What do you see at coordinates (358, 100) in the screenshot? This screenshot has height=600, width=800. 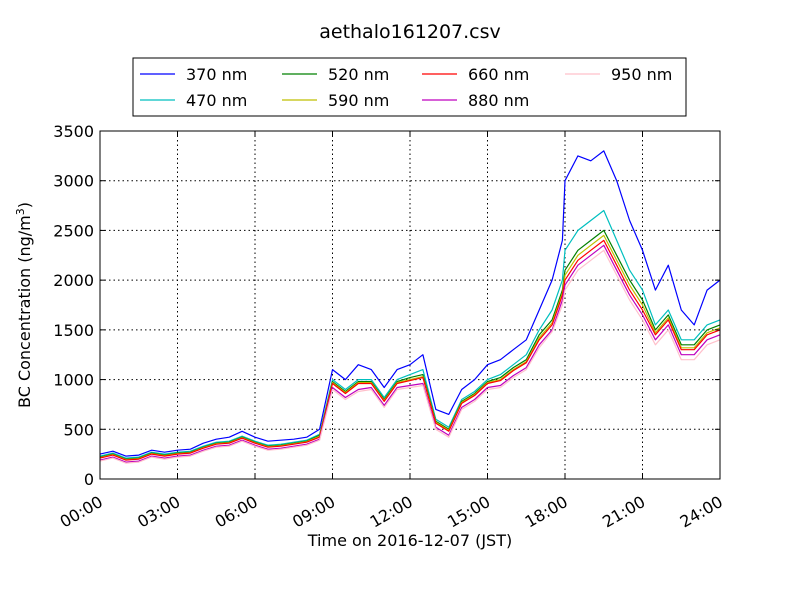 I see `legend-label: 590 nm` at bounding box center [358, 100].